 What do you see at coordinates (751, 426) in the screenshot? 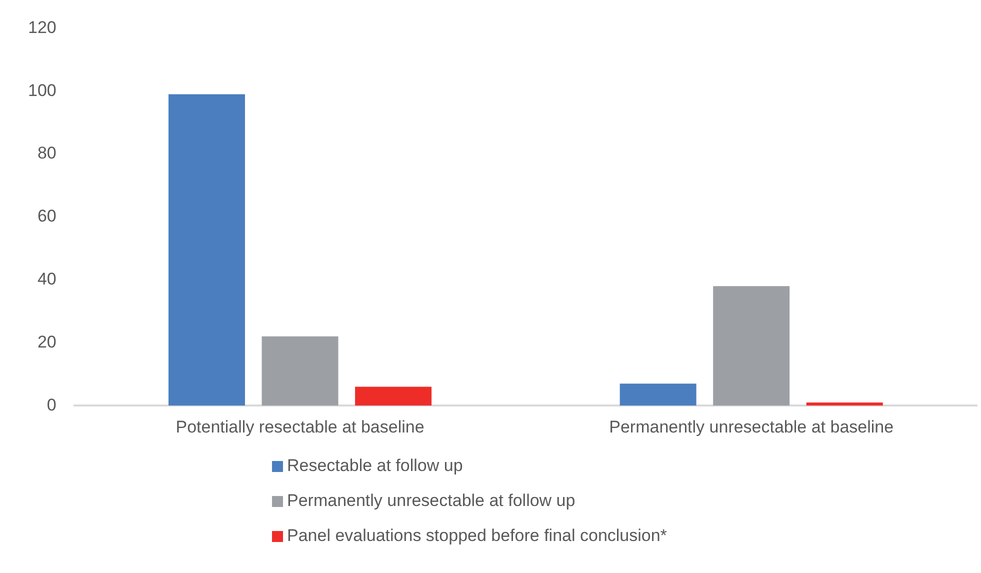
I see `x-tick-label: Permanently unresectable at baseline` at bounding box center [751, 426].